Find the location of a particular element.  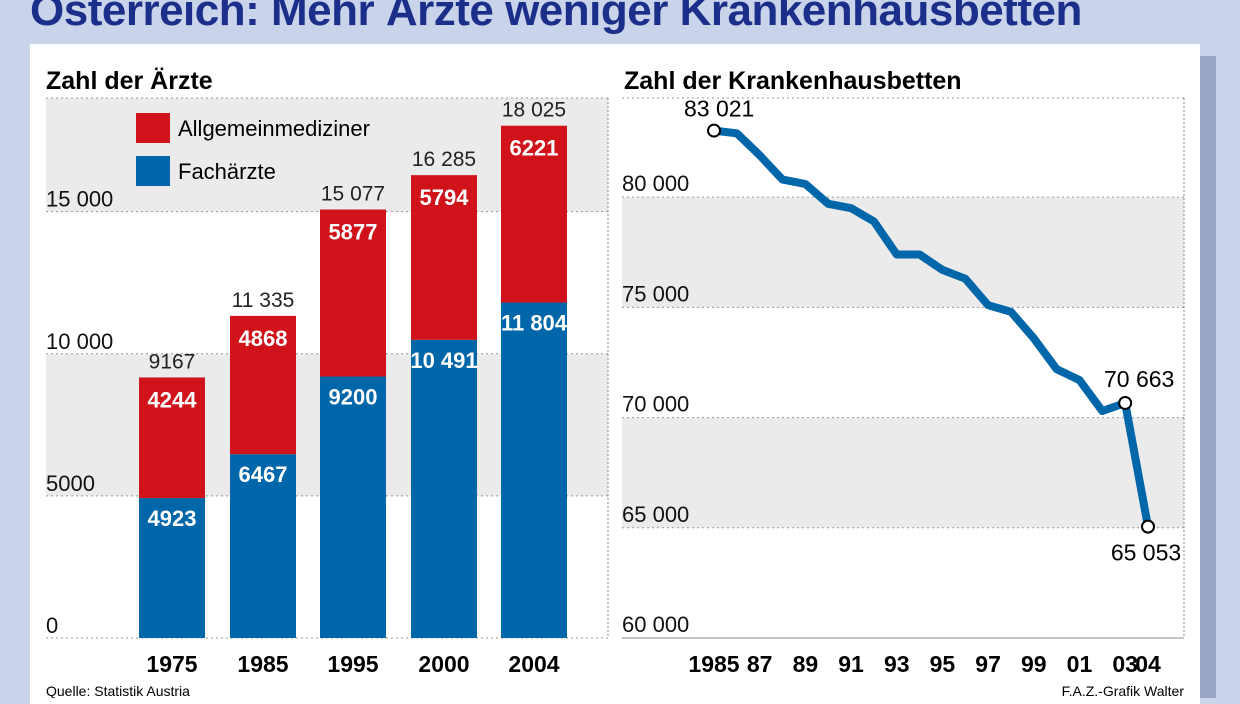

line-x-tick-label: 03 is located at coordinates (1125, 664).